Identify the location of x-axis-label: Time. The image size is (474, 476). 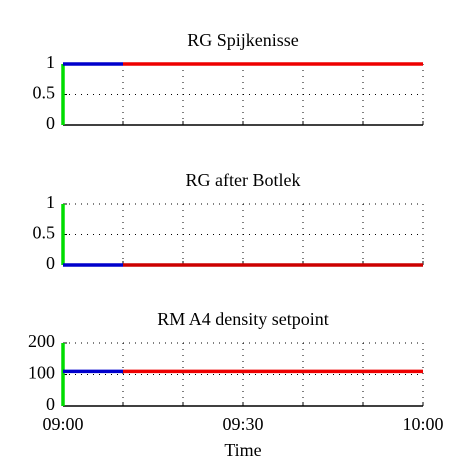
(242, 450).